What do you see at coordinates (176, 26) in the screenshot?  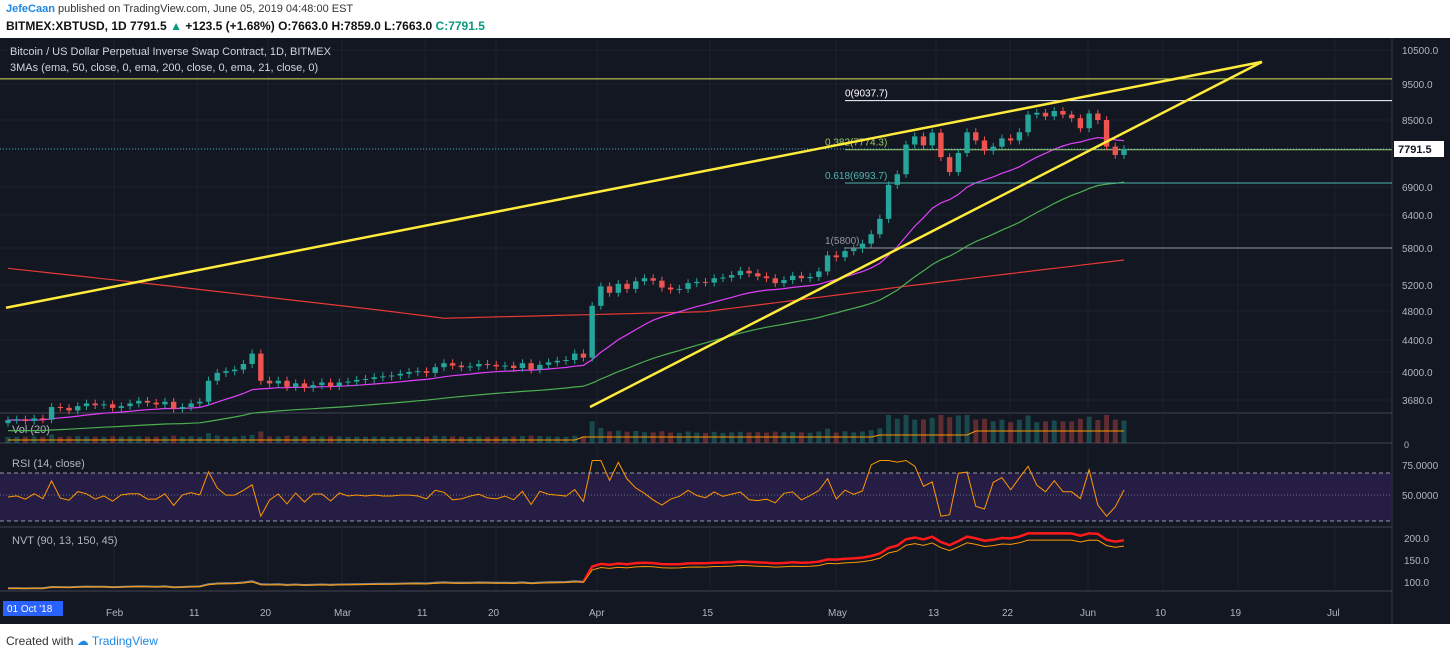 I see `up-arrow-icon: ▲` at bounding box center [176, 26].